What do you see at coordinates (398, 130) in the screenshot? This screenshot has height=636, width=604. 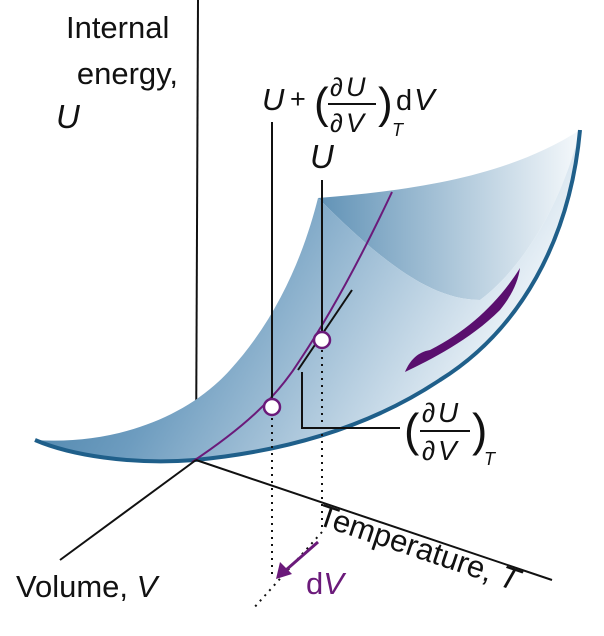 I see `u-plus-subscript-t: T` at bounding box center [398, 130].